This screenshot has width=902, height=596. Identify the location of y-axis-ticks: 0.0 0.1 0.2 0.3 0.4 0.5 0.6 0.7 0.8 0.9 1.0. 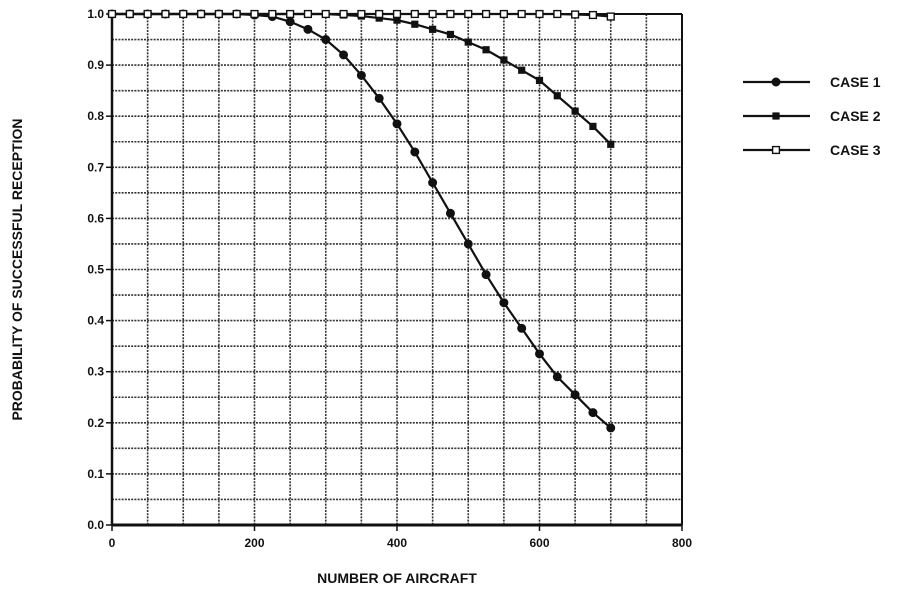
(99, 269).